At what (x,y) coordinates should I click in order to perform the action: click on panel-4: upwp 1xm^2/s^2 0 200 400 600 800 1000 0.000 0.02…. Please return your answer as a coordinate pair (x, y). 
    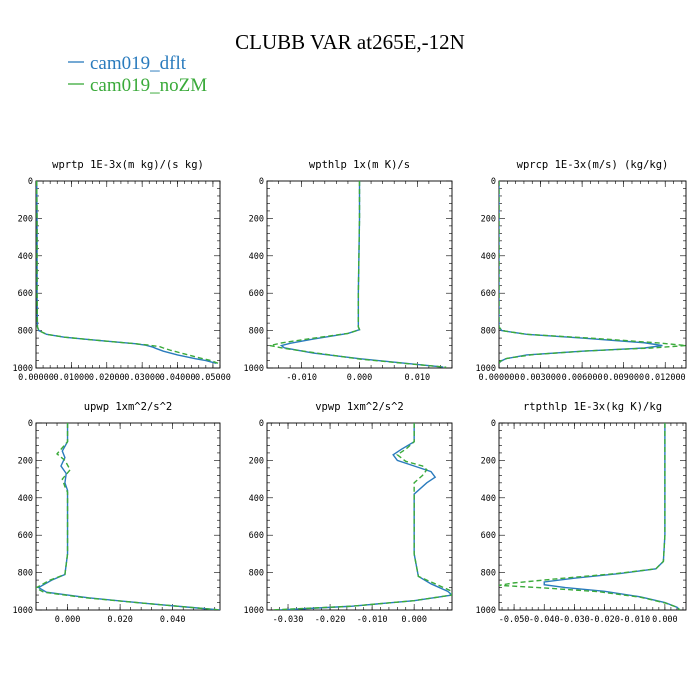
    Looking at the image, I should click on (117, 513).